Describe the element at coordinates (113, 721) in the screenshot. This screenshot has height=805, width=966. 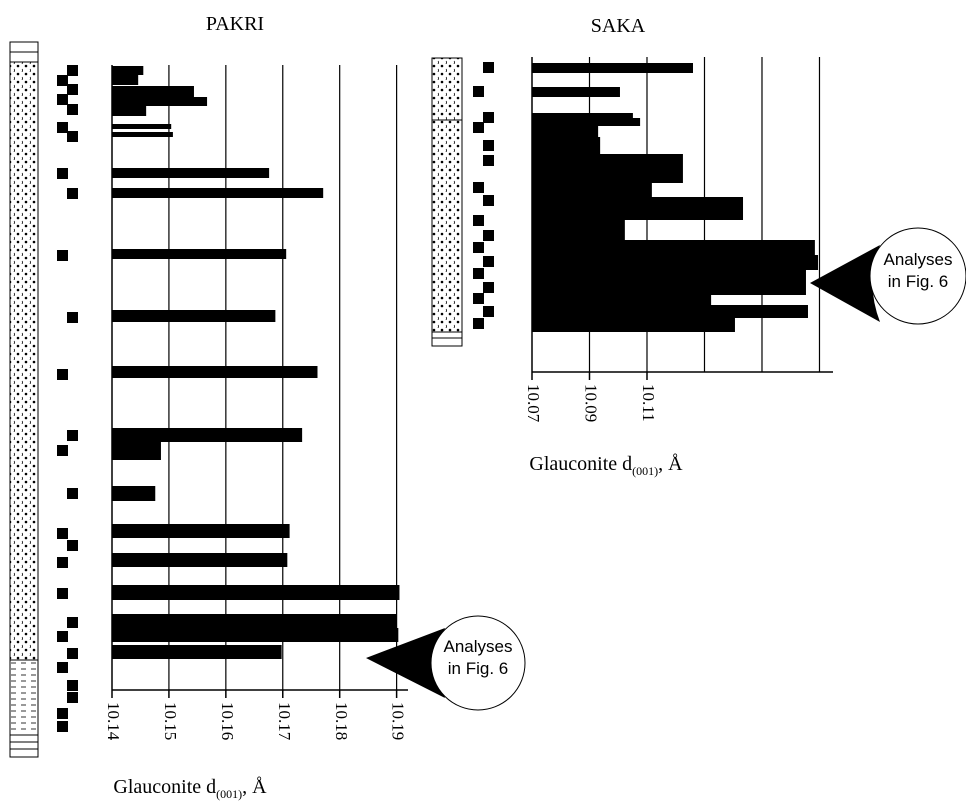
I see `x-tick-label: 10.14` at that location.